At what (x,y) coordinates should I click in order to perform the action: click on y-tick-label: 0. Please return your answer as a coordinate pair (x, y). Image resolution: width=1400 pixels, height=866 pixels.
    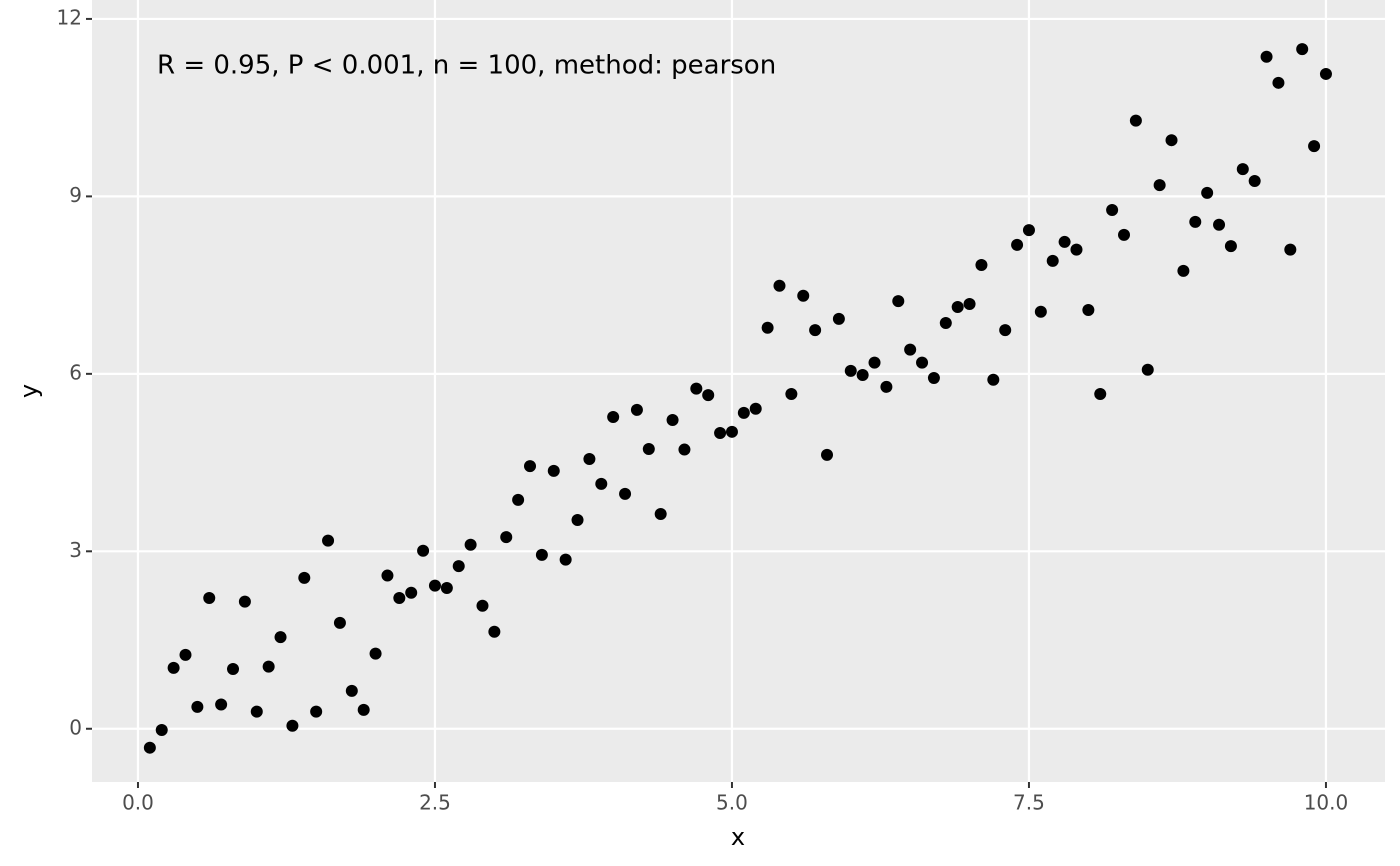
    Looking at the image, I should click on (75, 727).